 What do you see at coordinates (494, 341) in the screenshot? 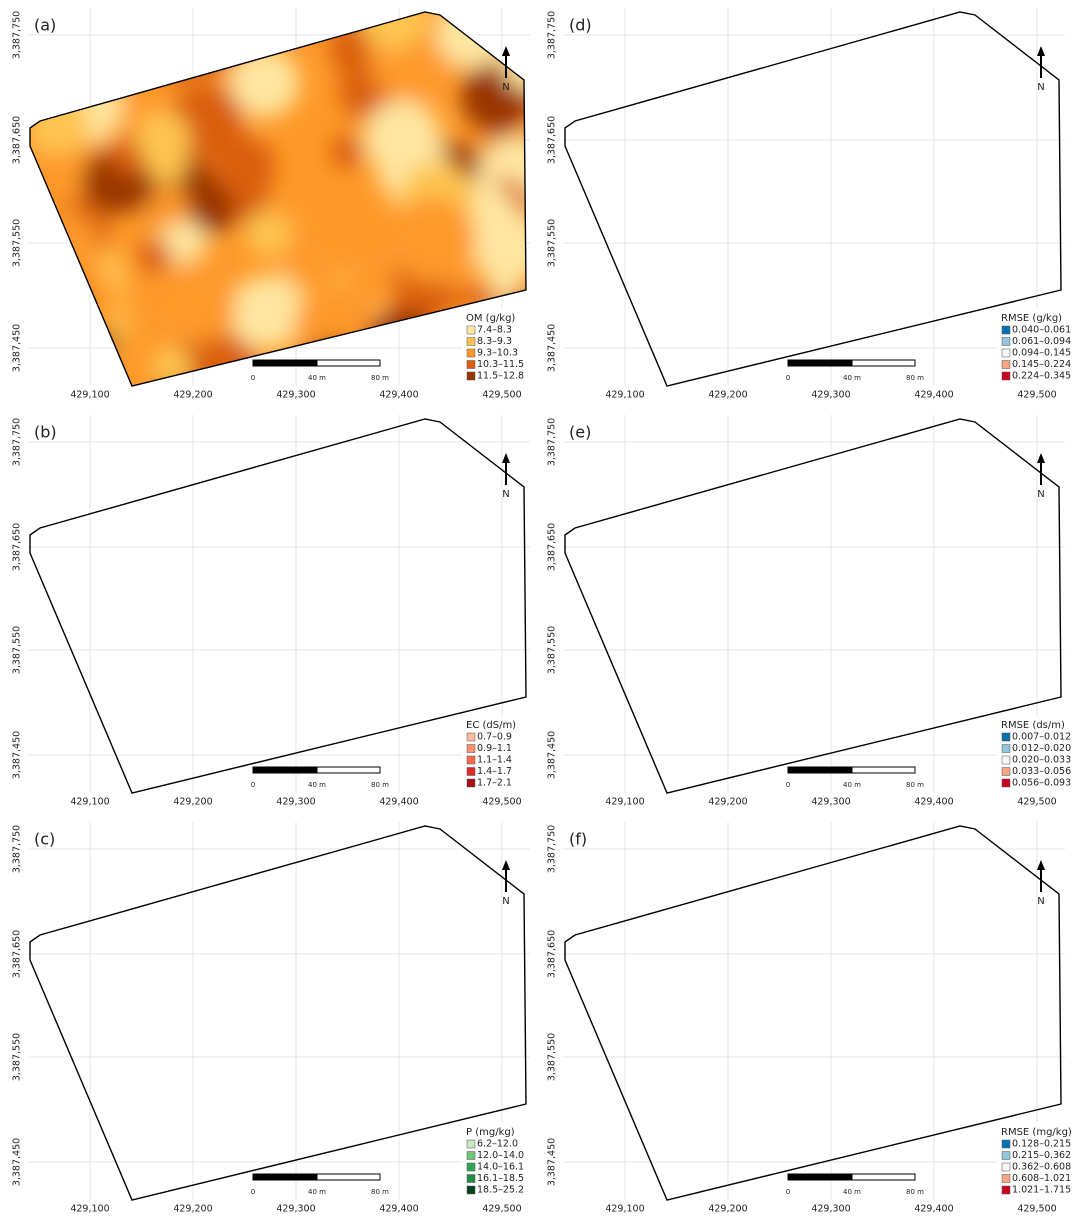
I see `legend-label: 8.3–9.3` at bounding box center [494, 341].